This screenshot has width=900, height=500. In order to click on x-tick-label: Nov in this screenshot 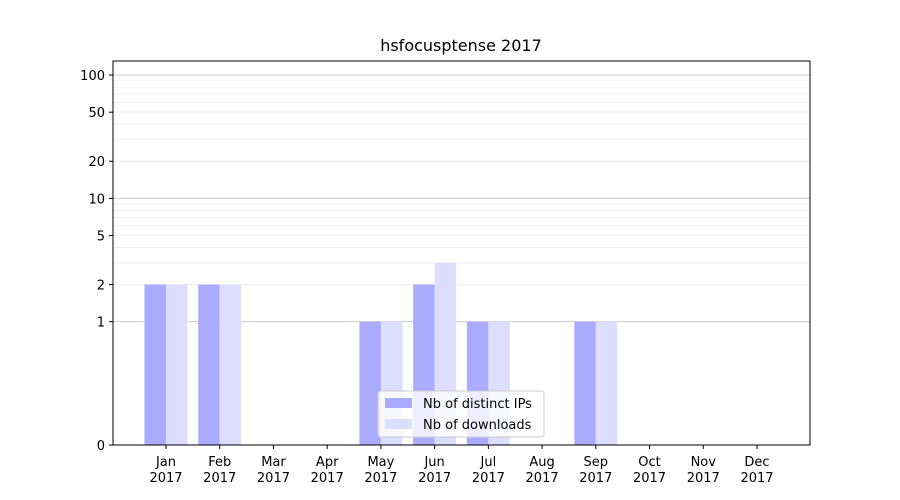, I will do `click(704, 462)`.